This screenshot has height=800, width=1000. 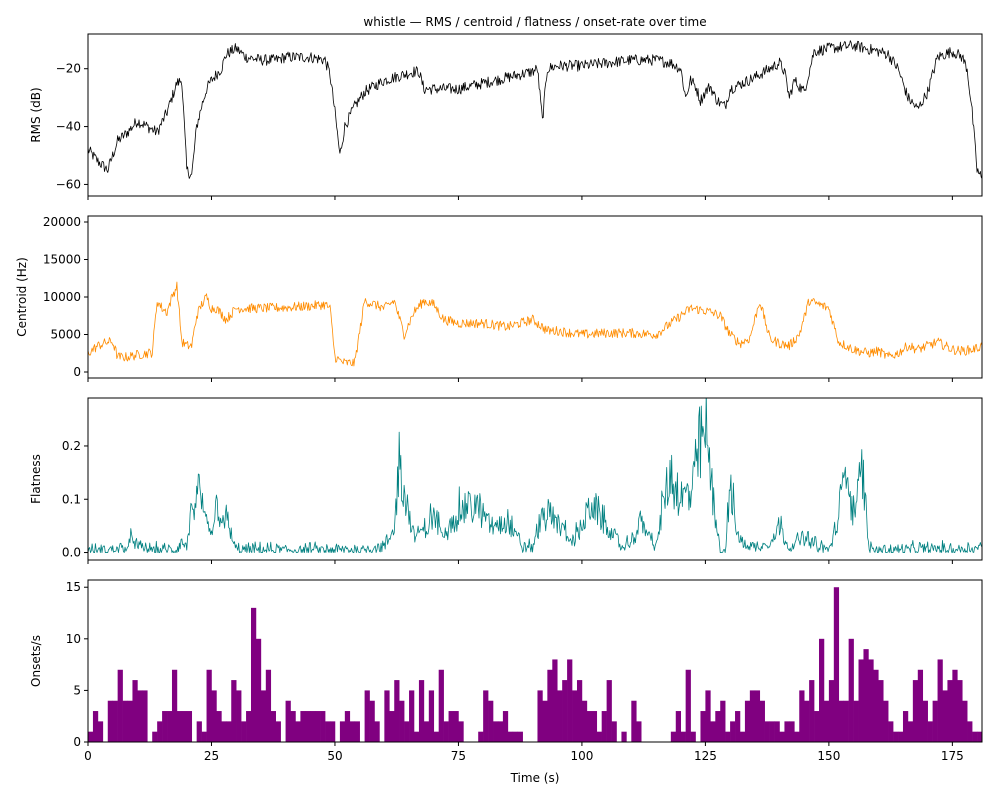 I want to click on y-tick-label: −20, so click(x=68, y=69).